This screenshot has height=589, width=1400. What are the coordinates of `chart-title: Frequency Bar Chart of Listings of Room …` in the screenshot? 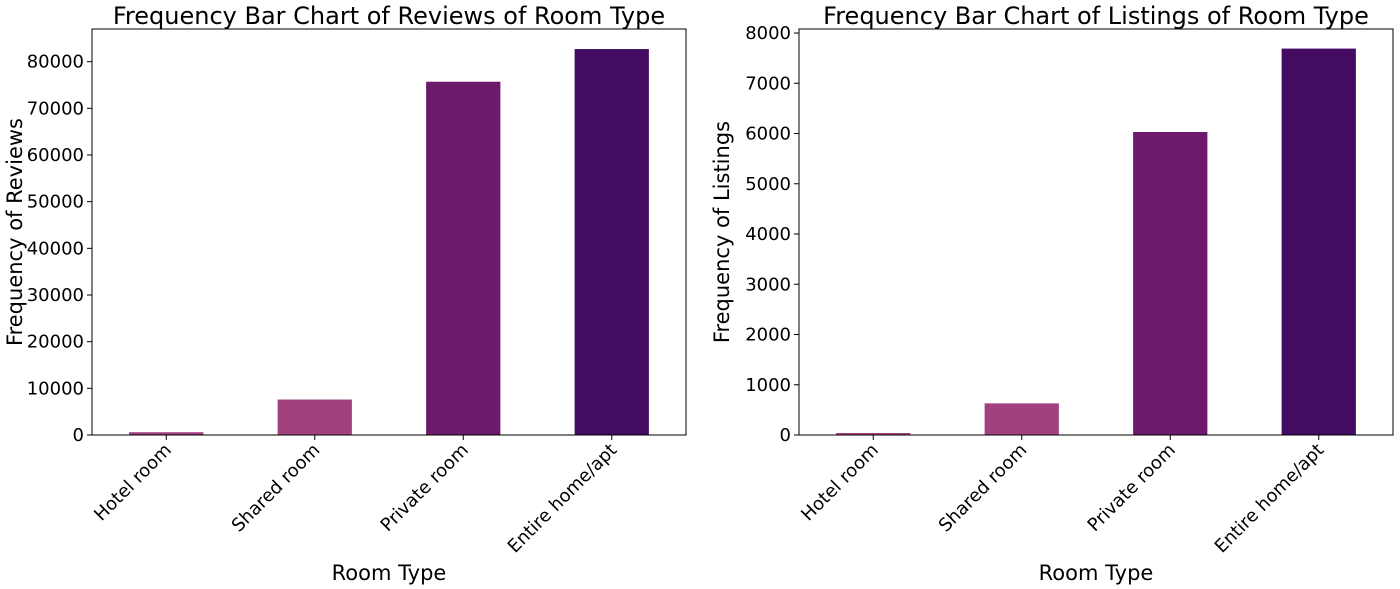 It's located at (1096, 16).